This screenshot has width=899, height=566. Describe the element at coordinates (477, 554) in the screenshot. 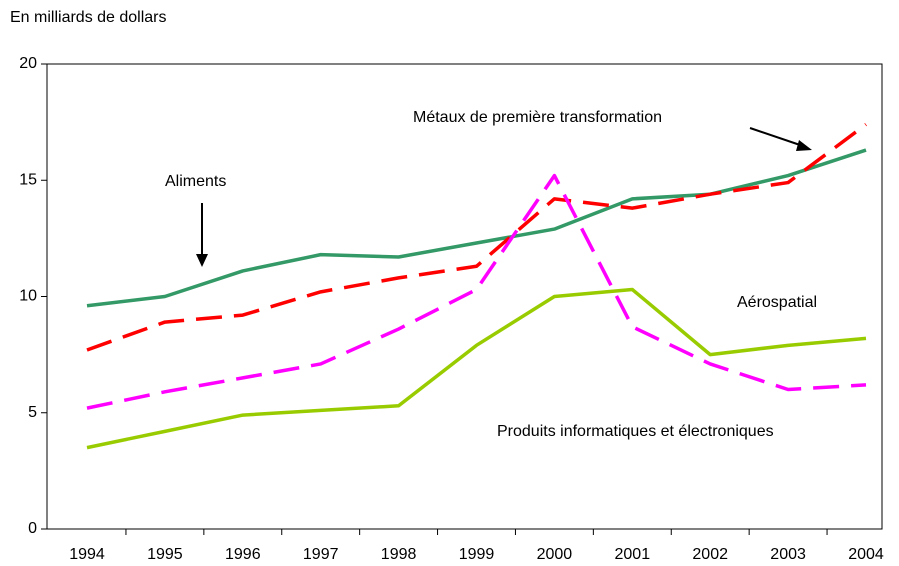

I see `x-tick-label: 1999` at that location.